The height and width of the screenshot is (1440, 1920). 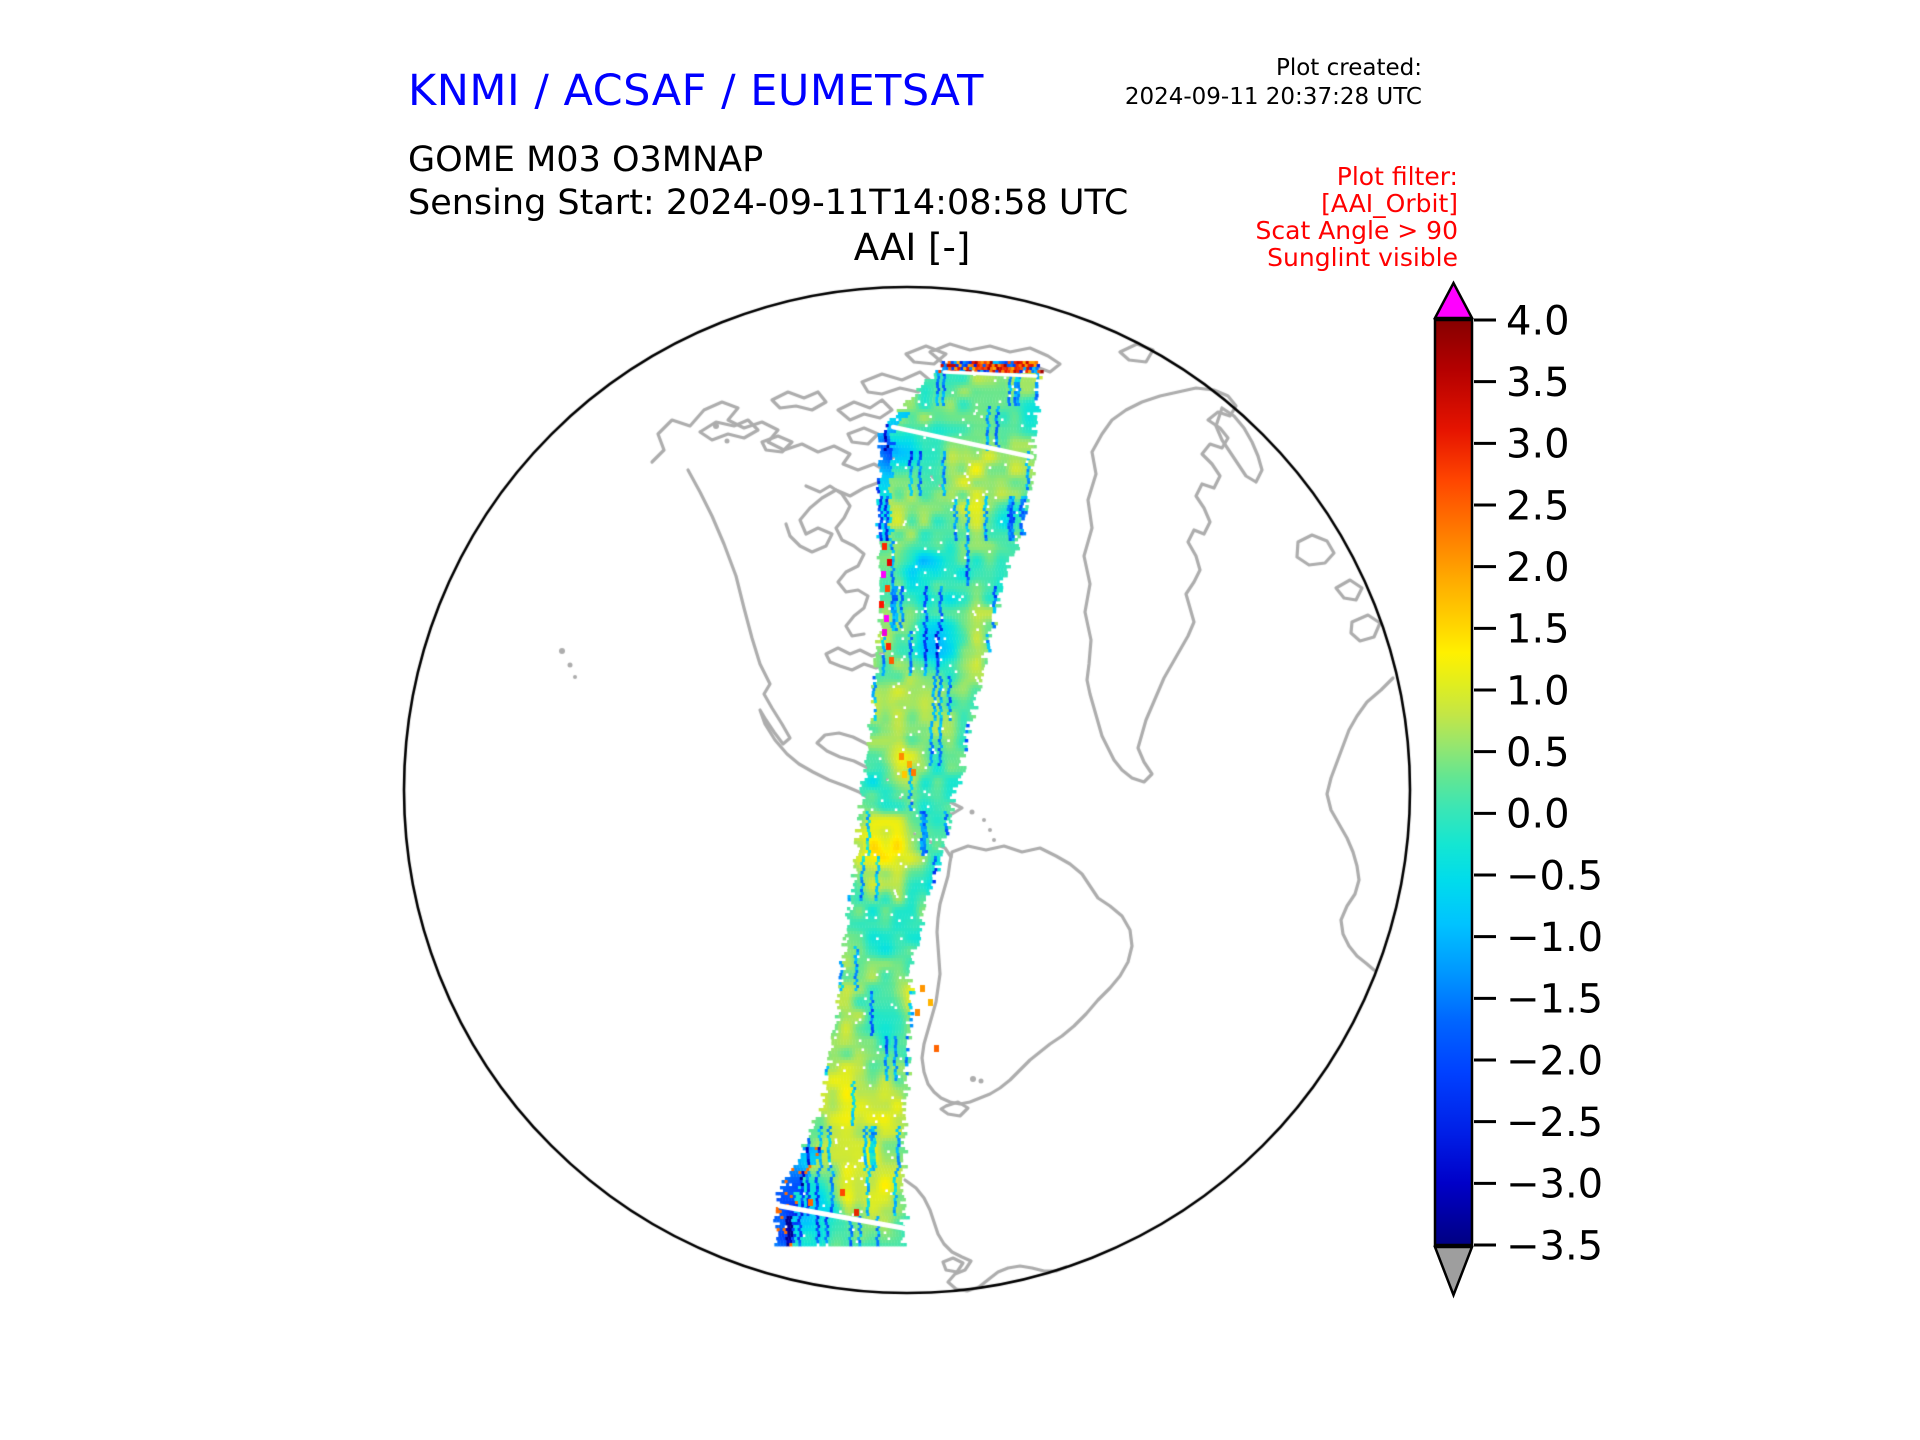 I want to click on colorbar-tick-label: −3.5, so click(x=1554, y=1246).